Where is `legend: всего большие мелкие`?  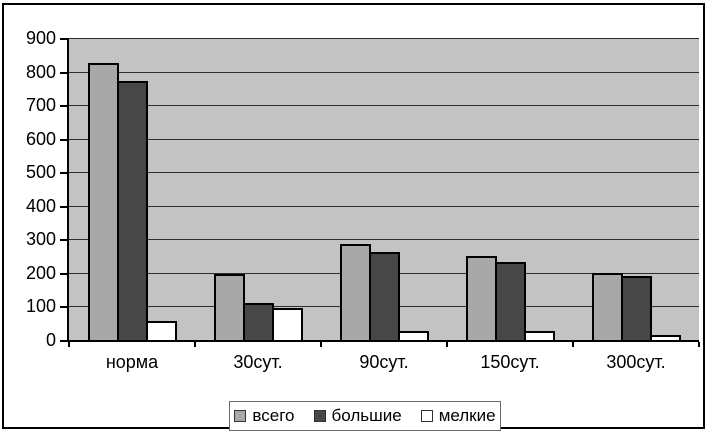
legend: всего большие мелкие is located at coordinates (365, 416).